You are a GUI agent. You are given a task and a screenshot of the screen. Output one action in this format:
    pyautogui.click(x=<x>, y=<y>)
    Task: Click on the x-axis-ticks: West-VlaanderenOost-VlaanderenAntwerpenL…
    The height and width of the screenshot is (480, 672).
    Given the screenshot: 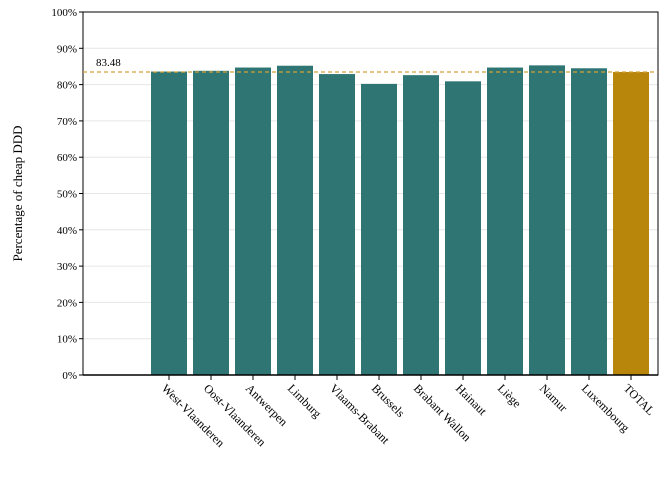 What is the action you would take?
    pyautogui.click(x=408, y=412)
    